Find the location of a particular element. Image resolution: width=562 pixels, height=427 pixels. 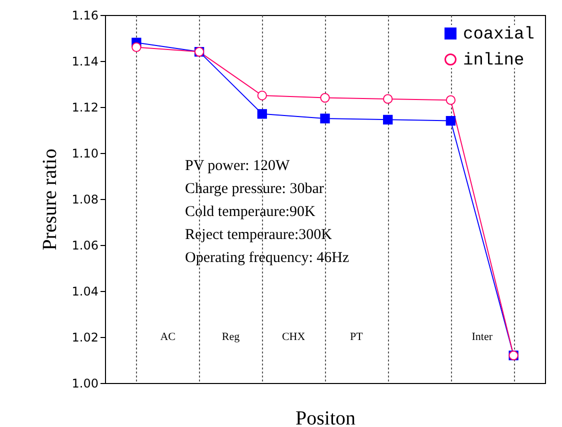

annotation: Reject temperaure:300K is located at coordinates (258, 235).